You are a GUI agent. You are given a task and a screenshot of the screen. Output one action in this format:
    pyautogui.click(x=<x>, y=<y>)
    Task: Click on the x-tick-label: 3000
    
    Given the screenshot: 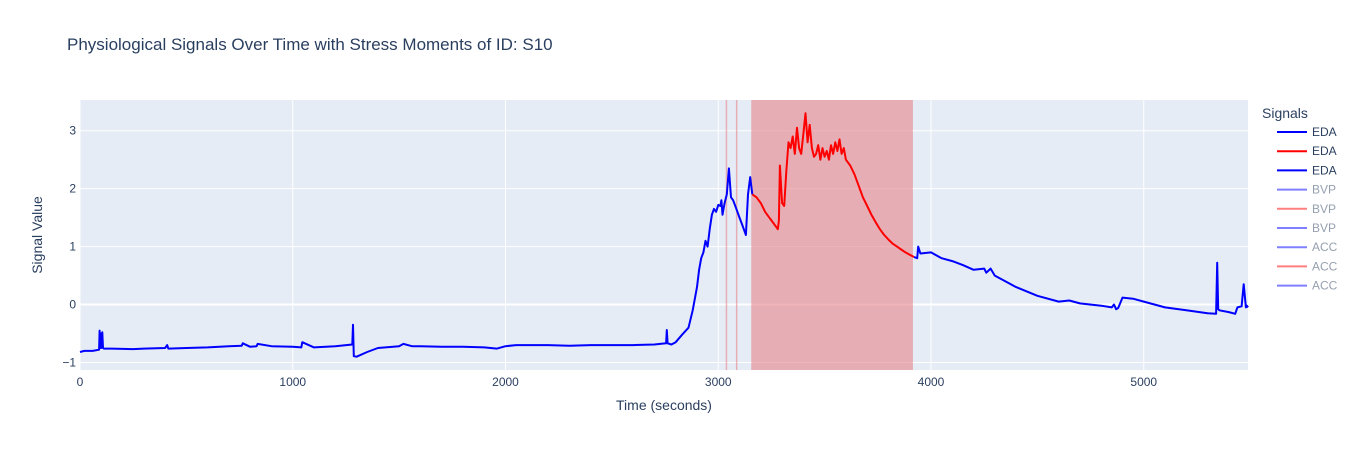 What is the action you would take?
    pyautogui.click(x=718, y=382)
    